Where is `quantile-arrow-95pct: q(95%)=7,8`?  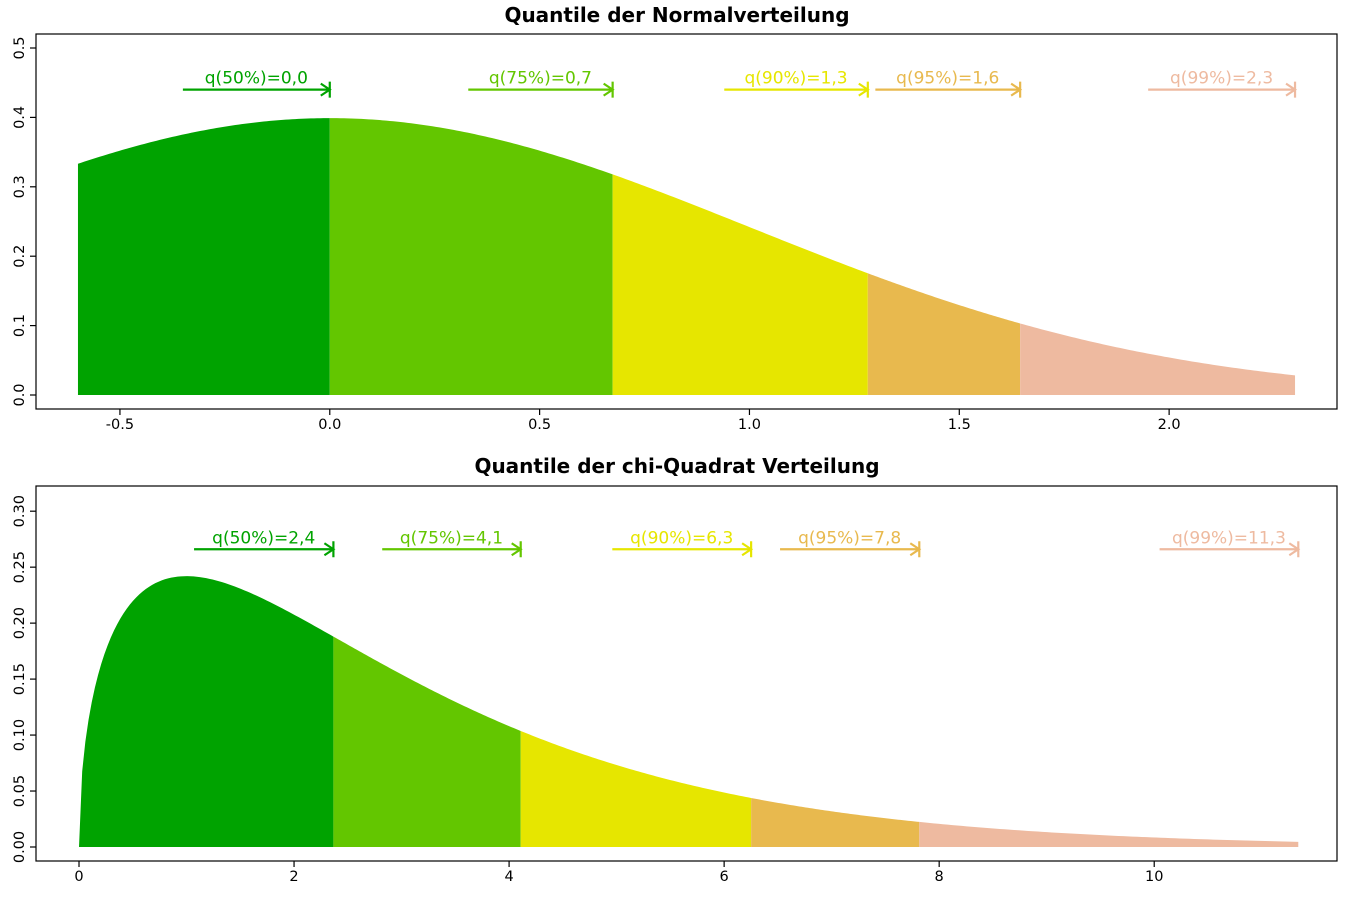
quantile-arrow-95pct: q(95%)=7,8 is located at coordinates (851, 543).